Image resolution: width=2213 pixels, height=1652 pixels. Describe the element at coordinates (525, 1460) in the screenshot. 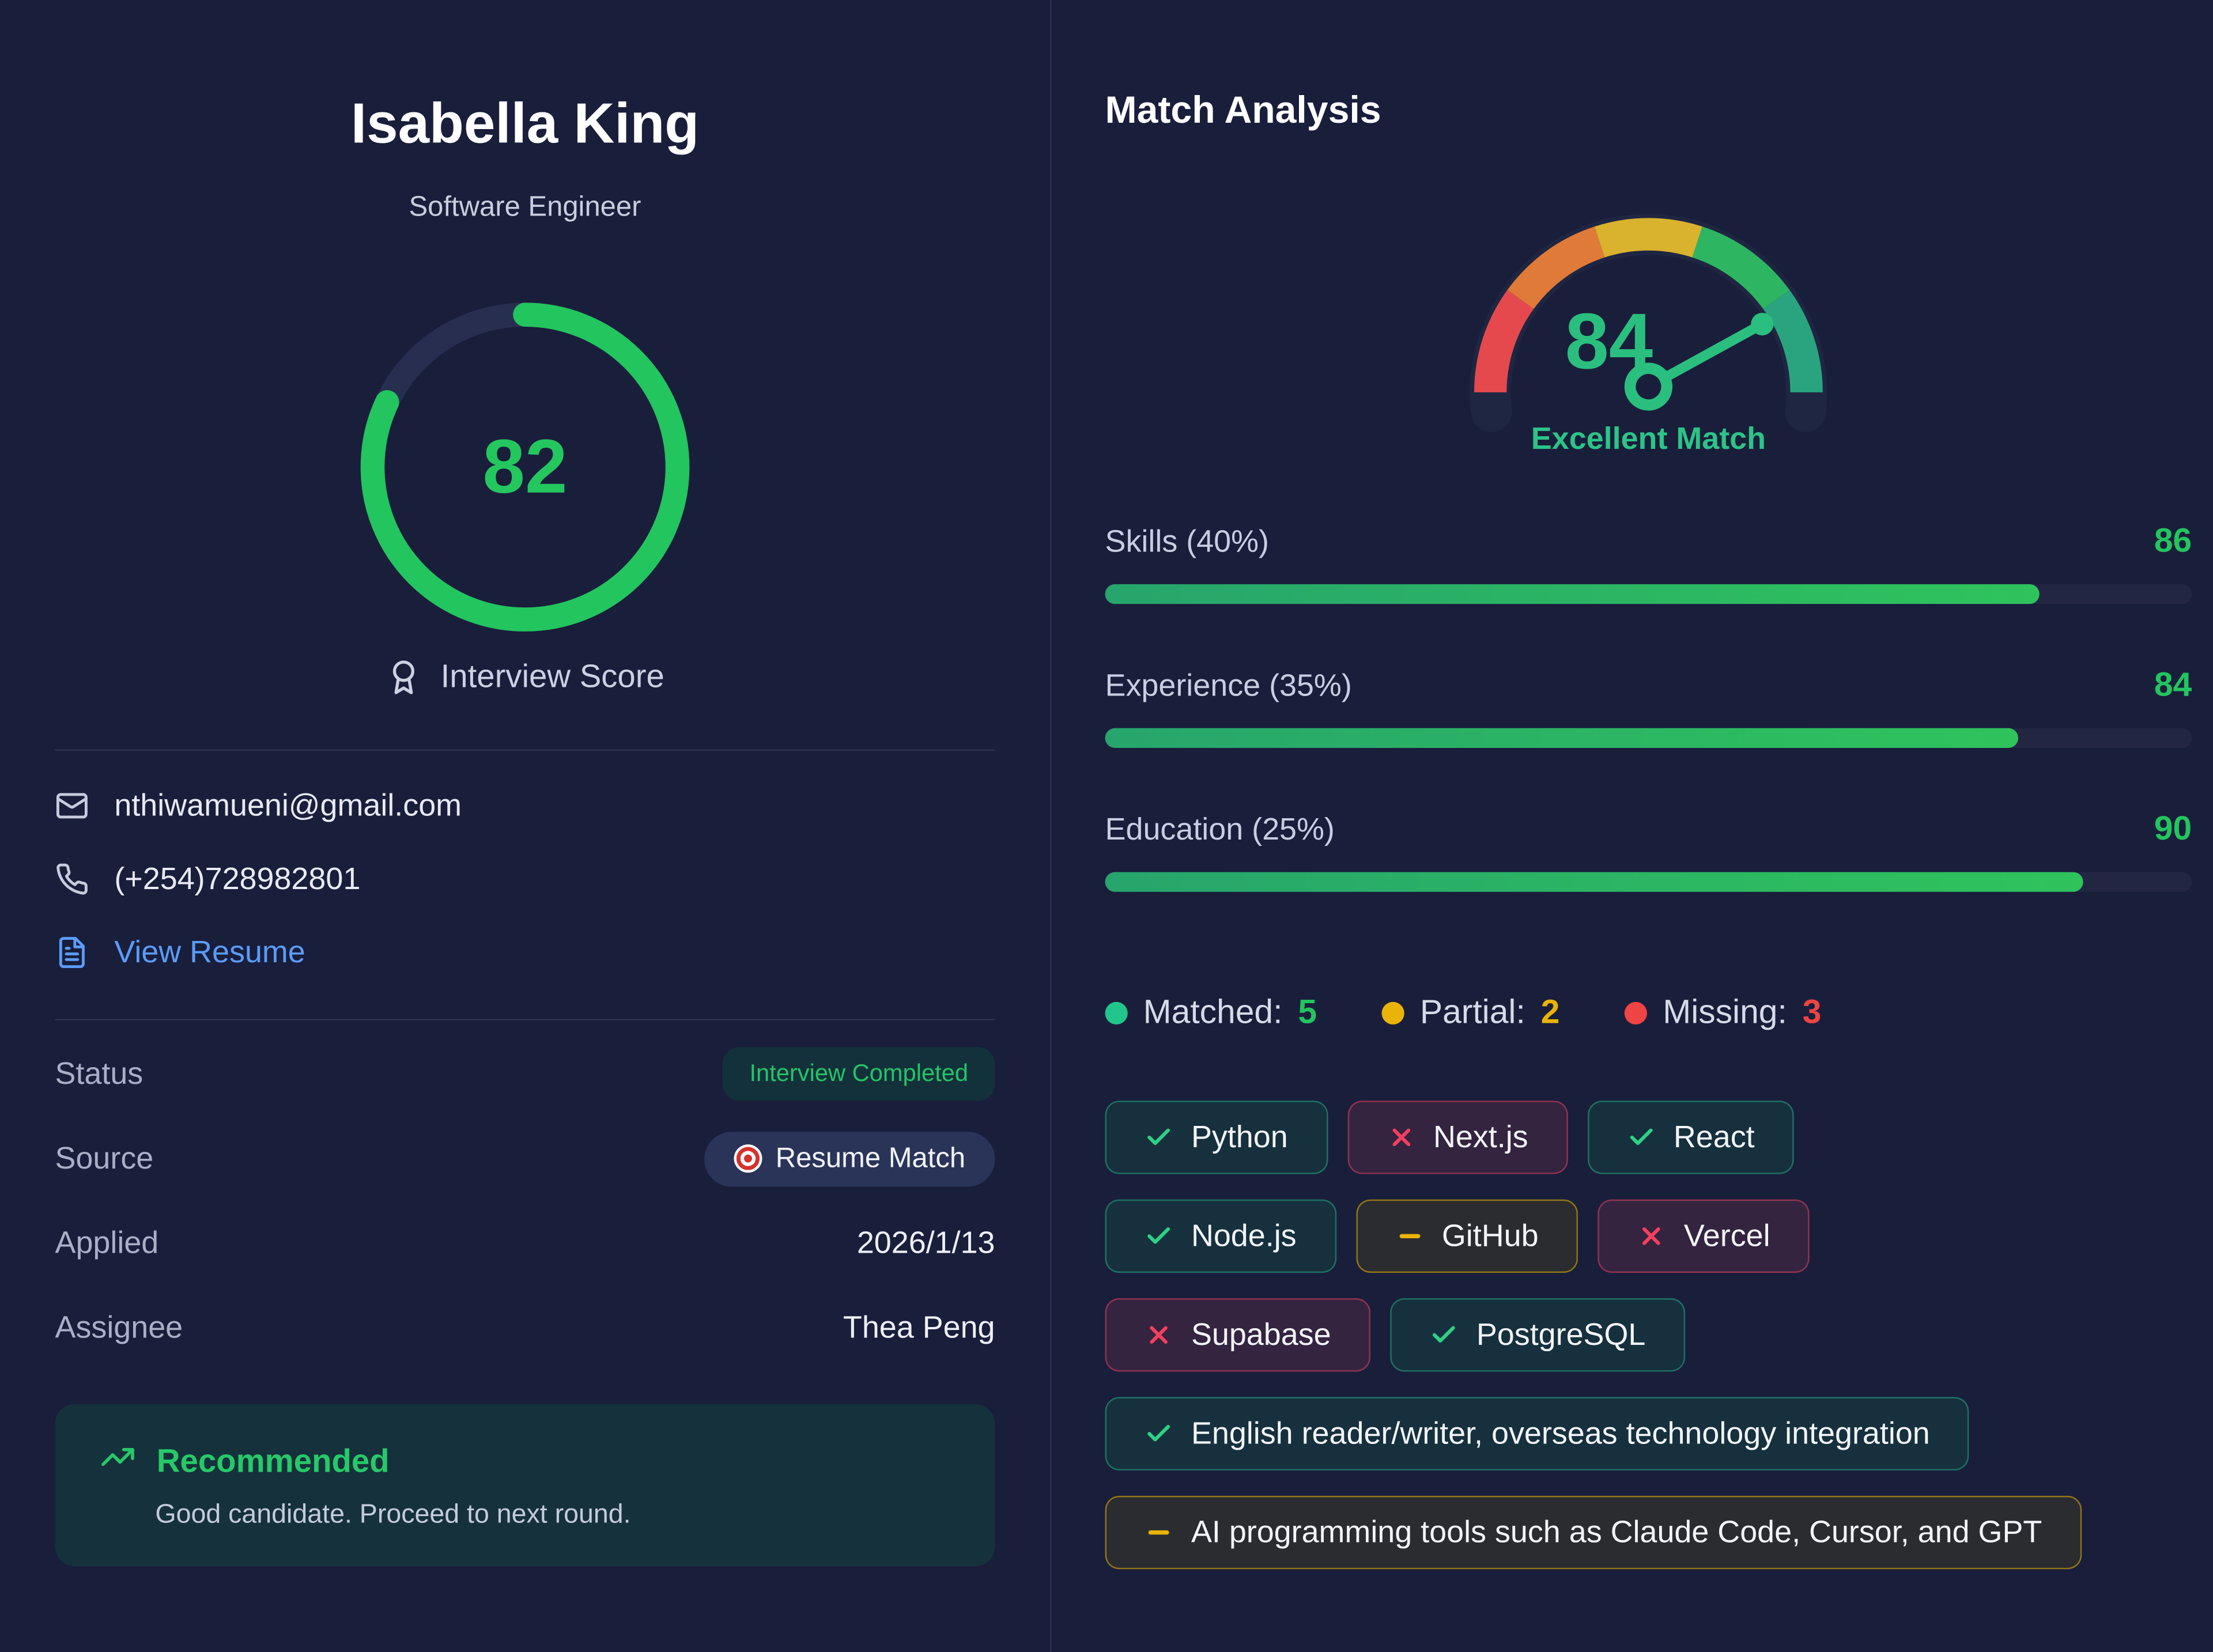

I see `recommendation-header: Recommended` at that location.